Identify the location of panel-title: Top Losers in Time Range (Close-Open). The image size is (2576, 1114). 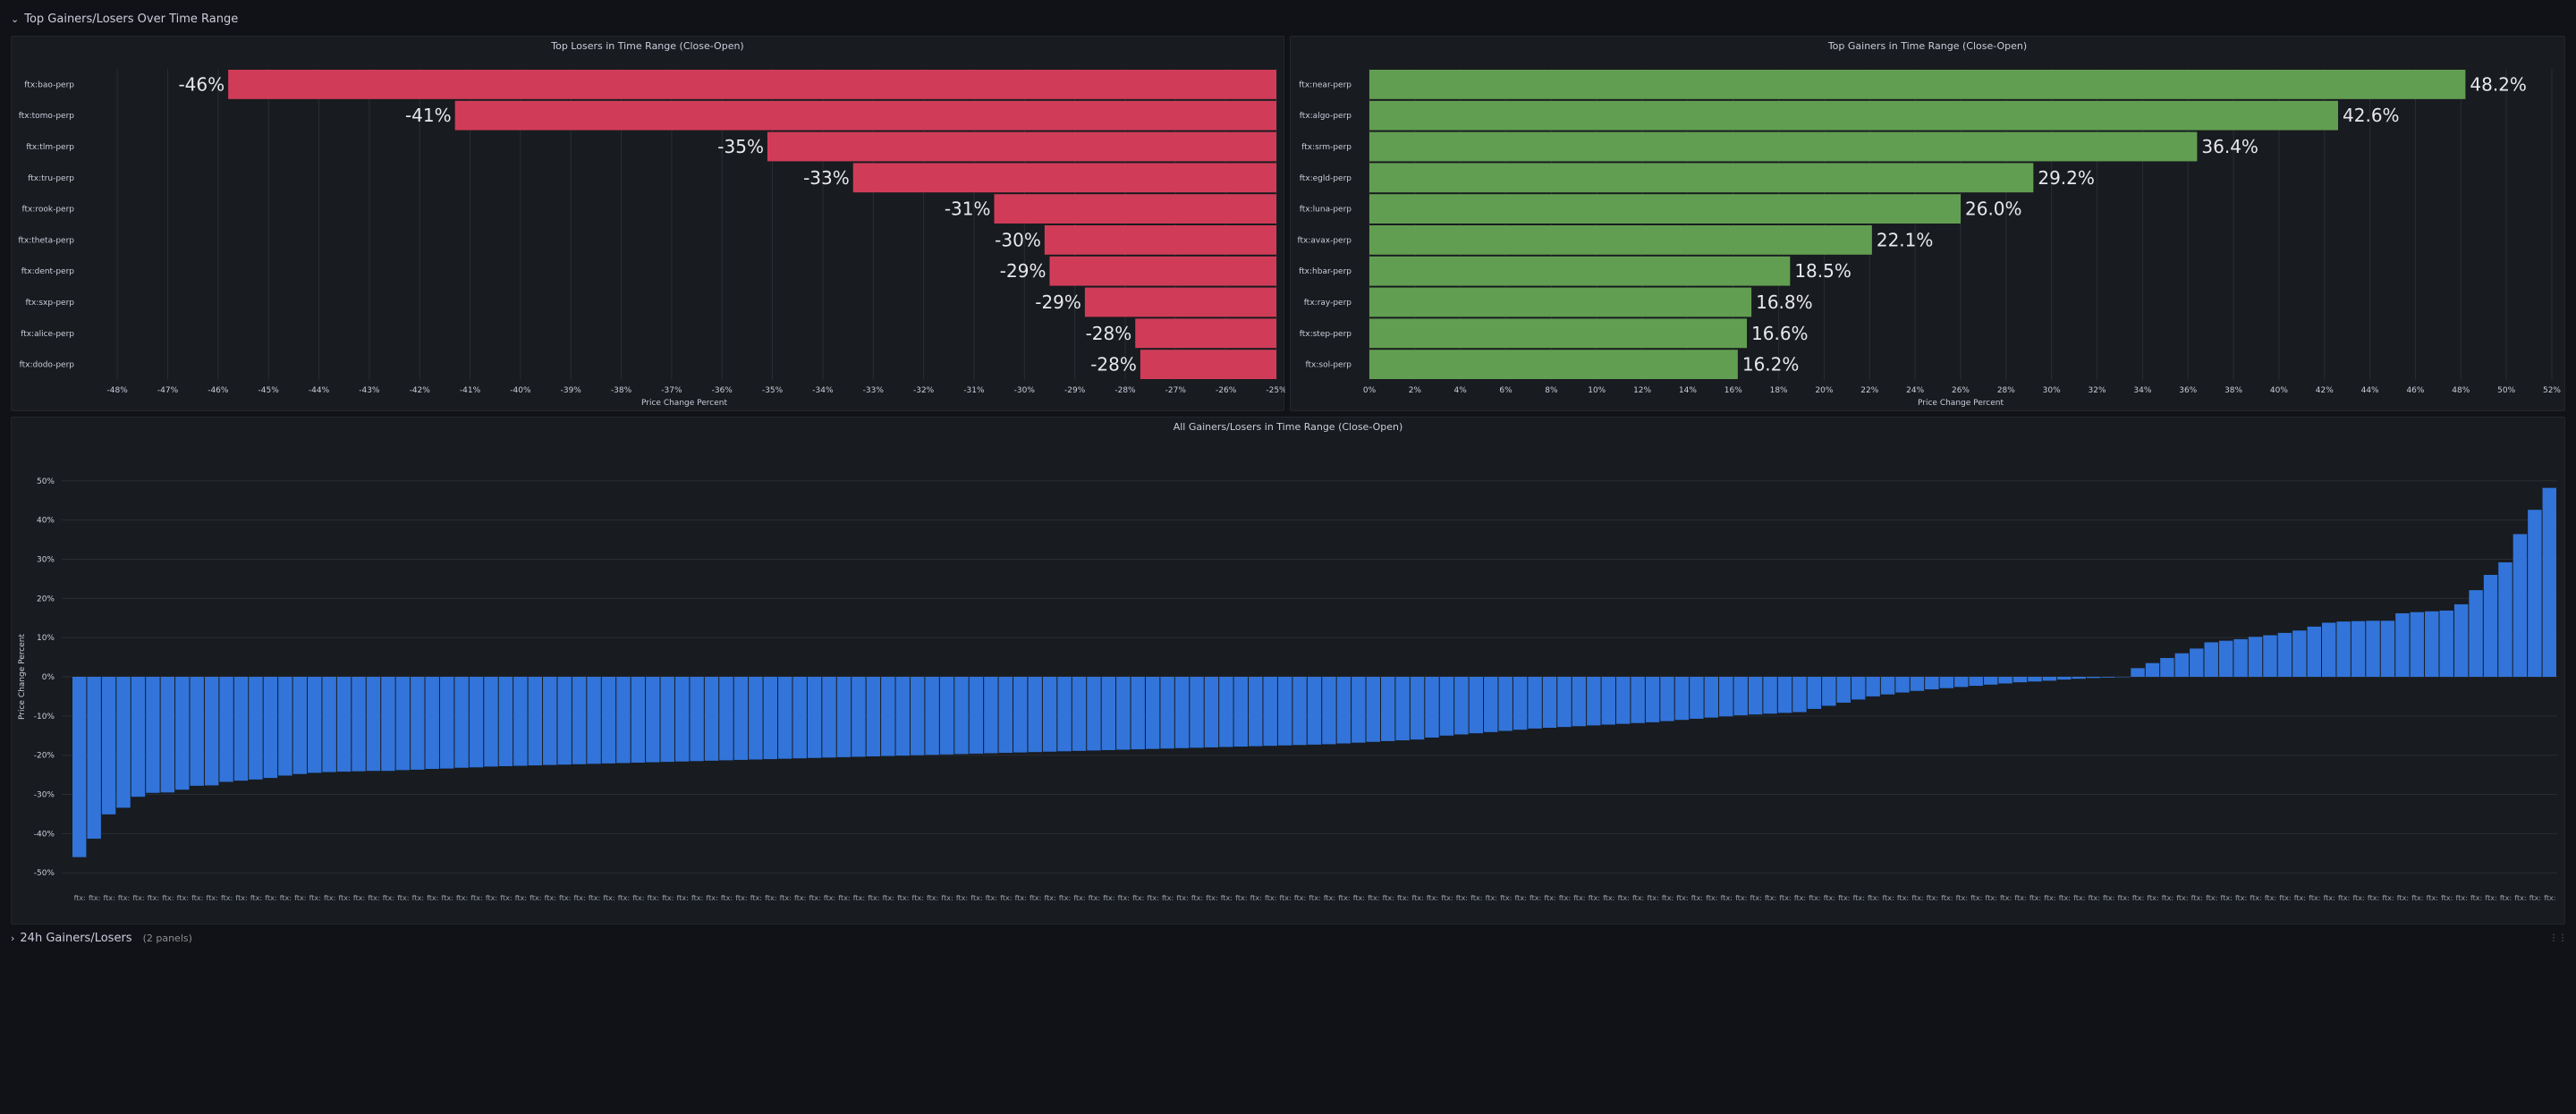
(647, 46).